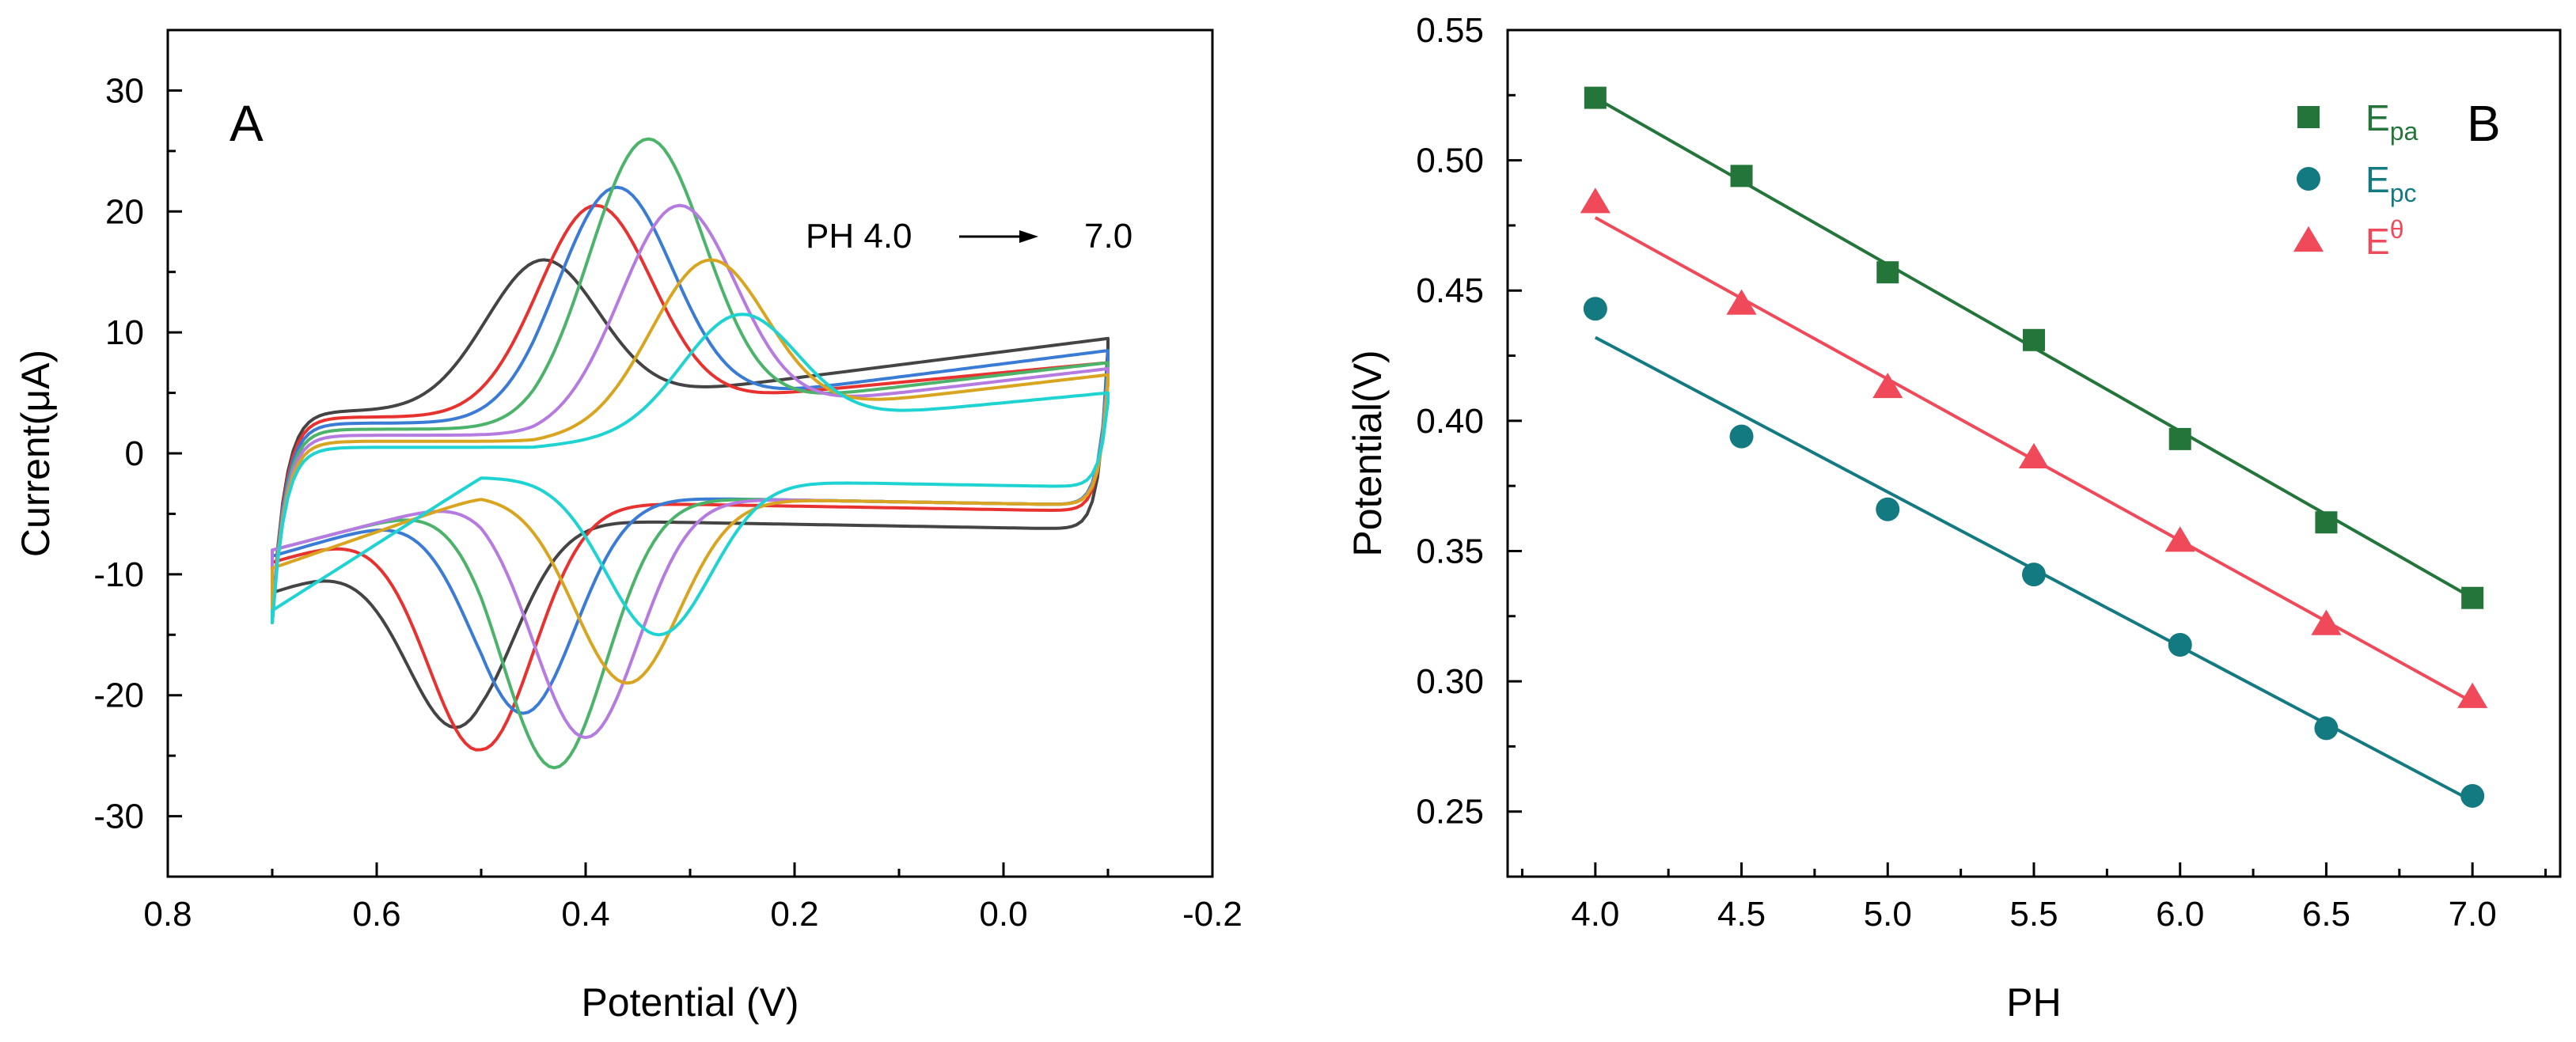 This screenshot has width=2576, height=1042. I want to click on legend-marker-pa, so click(2308, 117).